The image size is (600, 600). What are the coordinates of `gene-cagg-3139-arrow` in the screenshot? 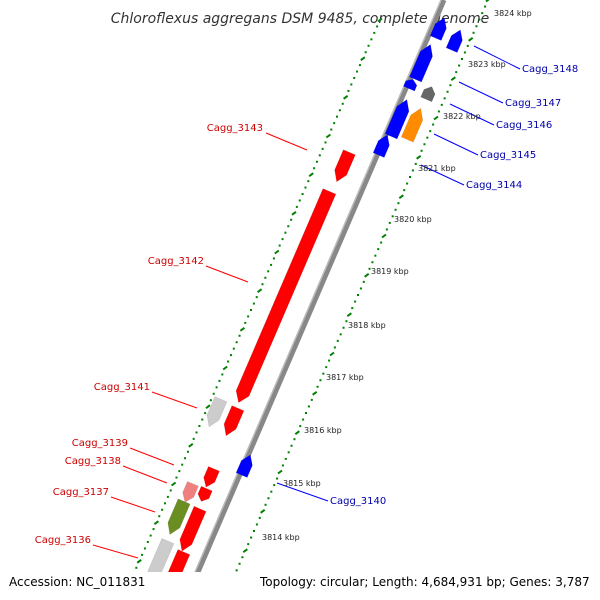 It's located at (211, 477).